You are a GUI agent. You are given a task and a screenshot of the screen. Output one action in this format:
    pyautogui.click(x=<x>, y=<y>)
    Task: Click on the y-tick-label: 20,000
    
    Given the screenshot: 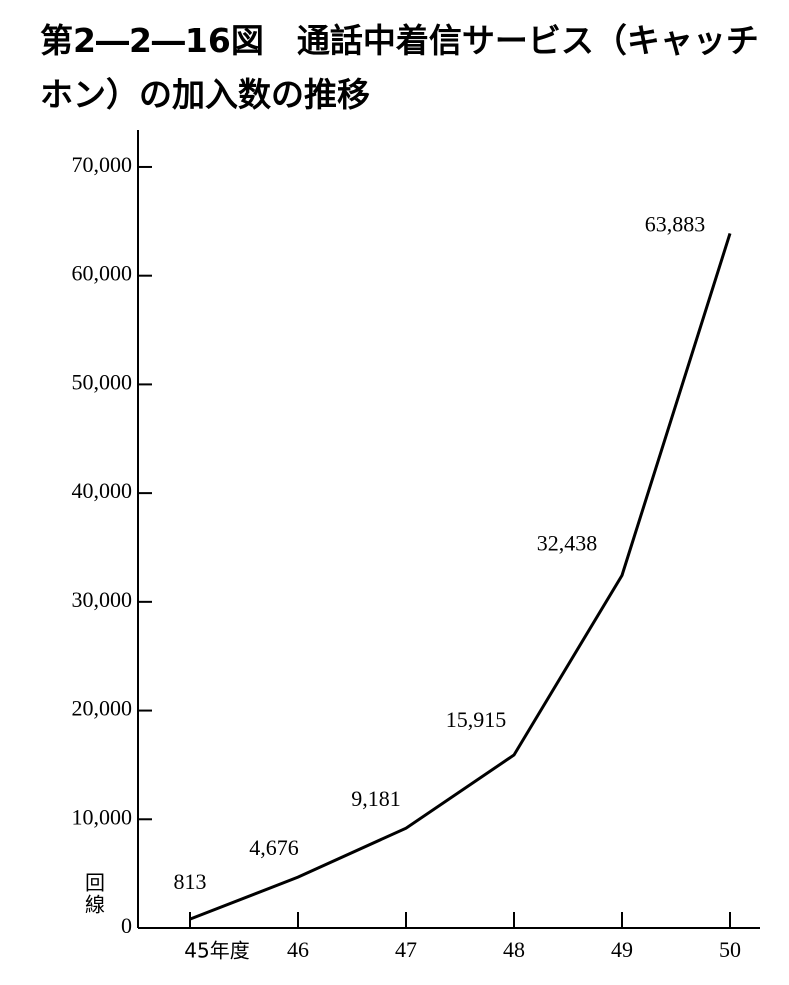 What is the action you would take?
    pyautogui.click(x=102, y=708)
    